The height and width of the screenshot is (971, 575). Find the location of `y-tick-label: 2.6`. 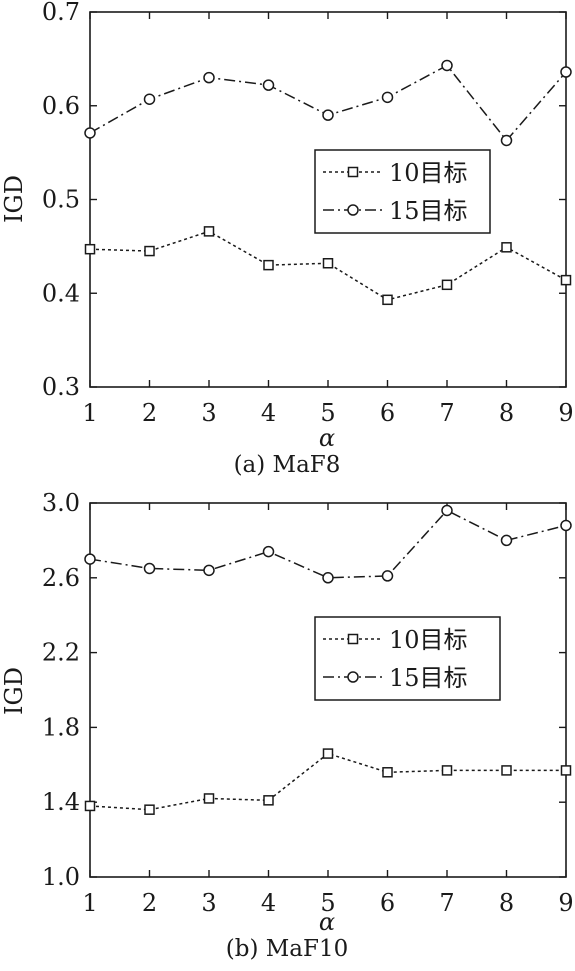

y-tick-label: 2.6 is located at coordinates (61, 578).